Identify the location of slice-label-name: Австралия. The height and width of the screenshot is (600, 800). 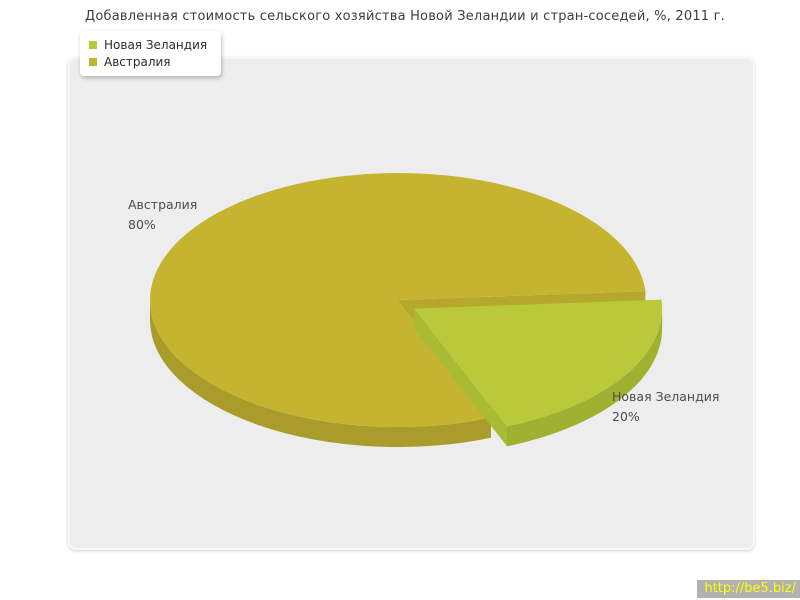
(163, 204).